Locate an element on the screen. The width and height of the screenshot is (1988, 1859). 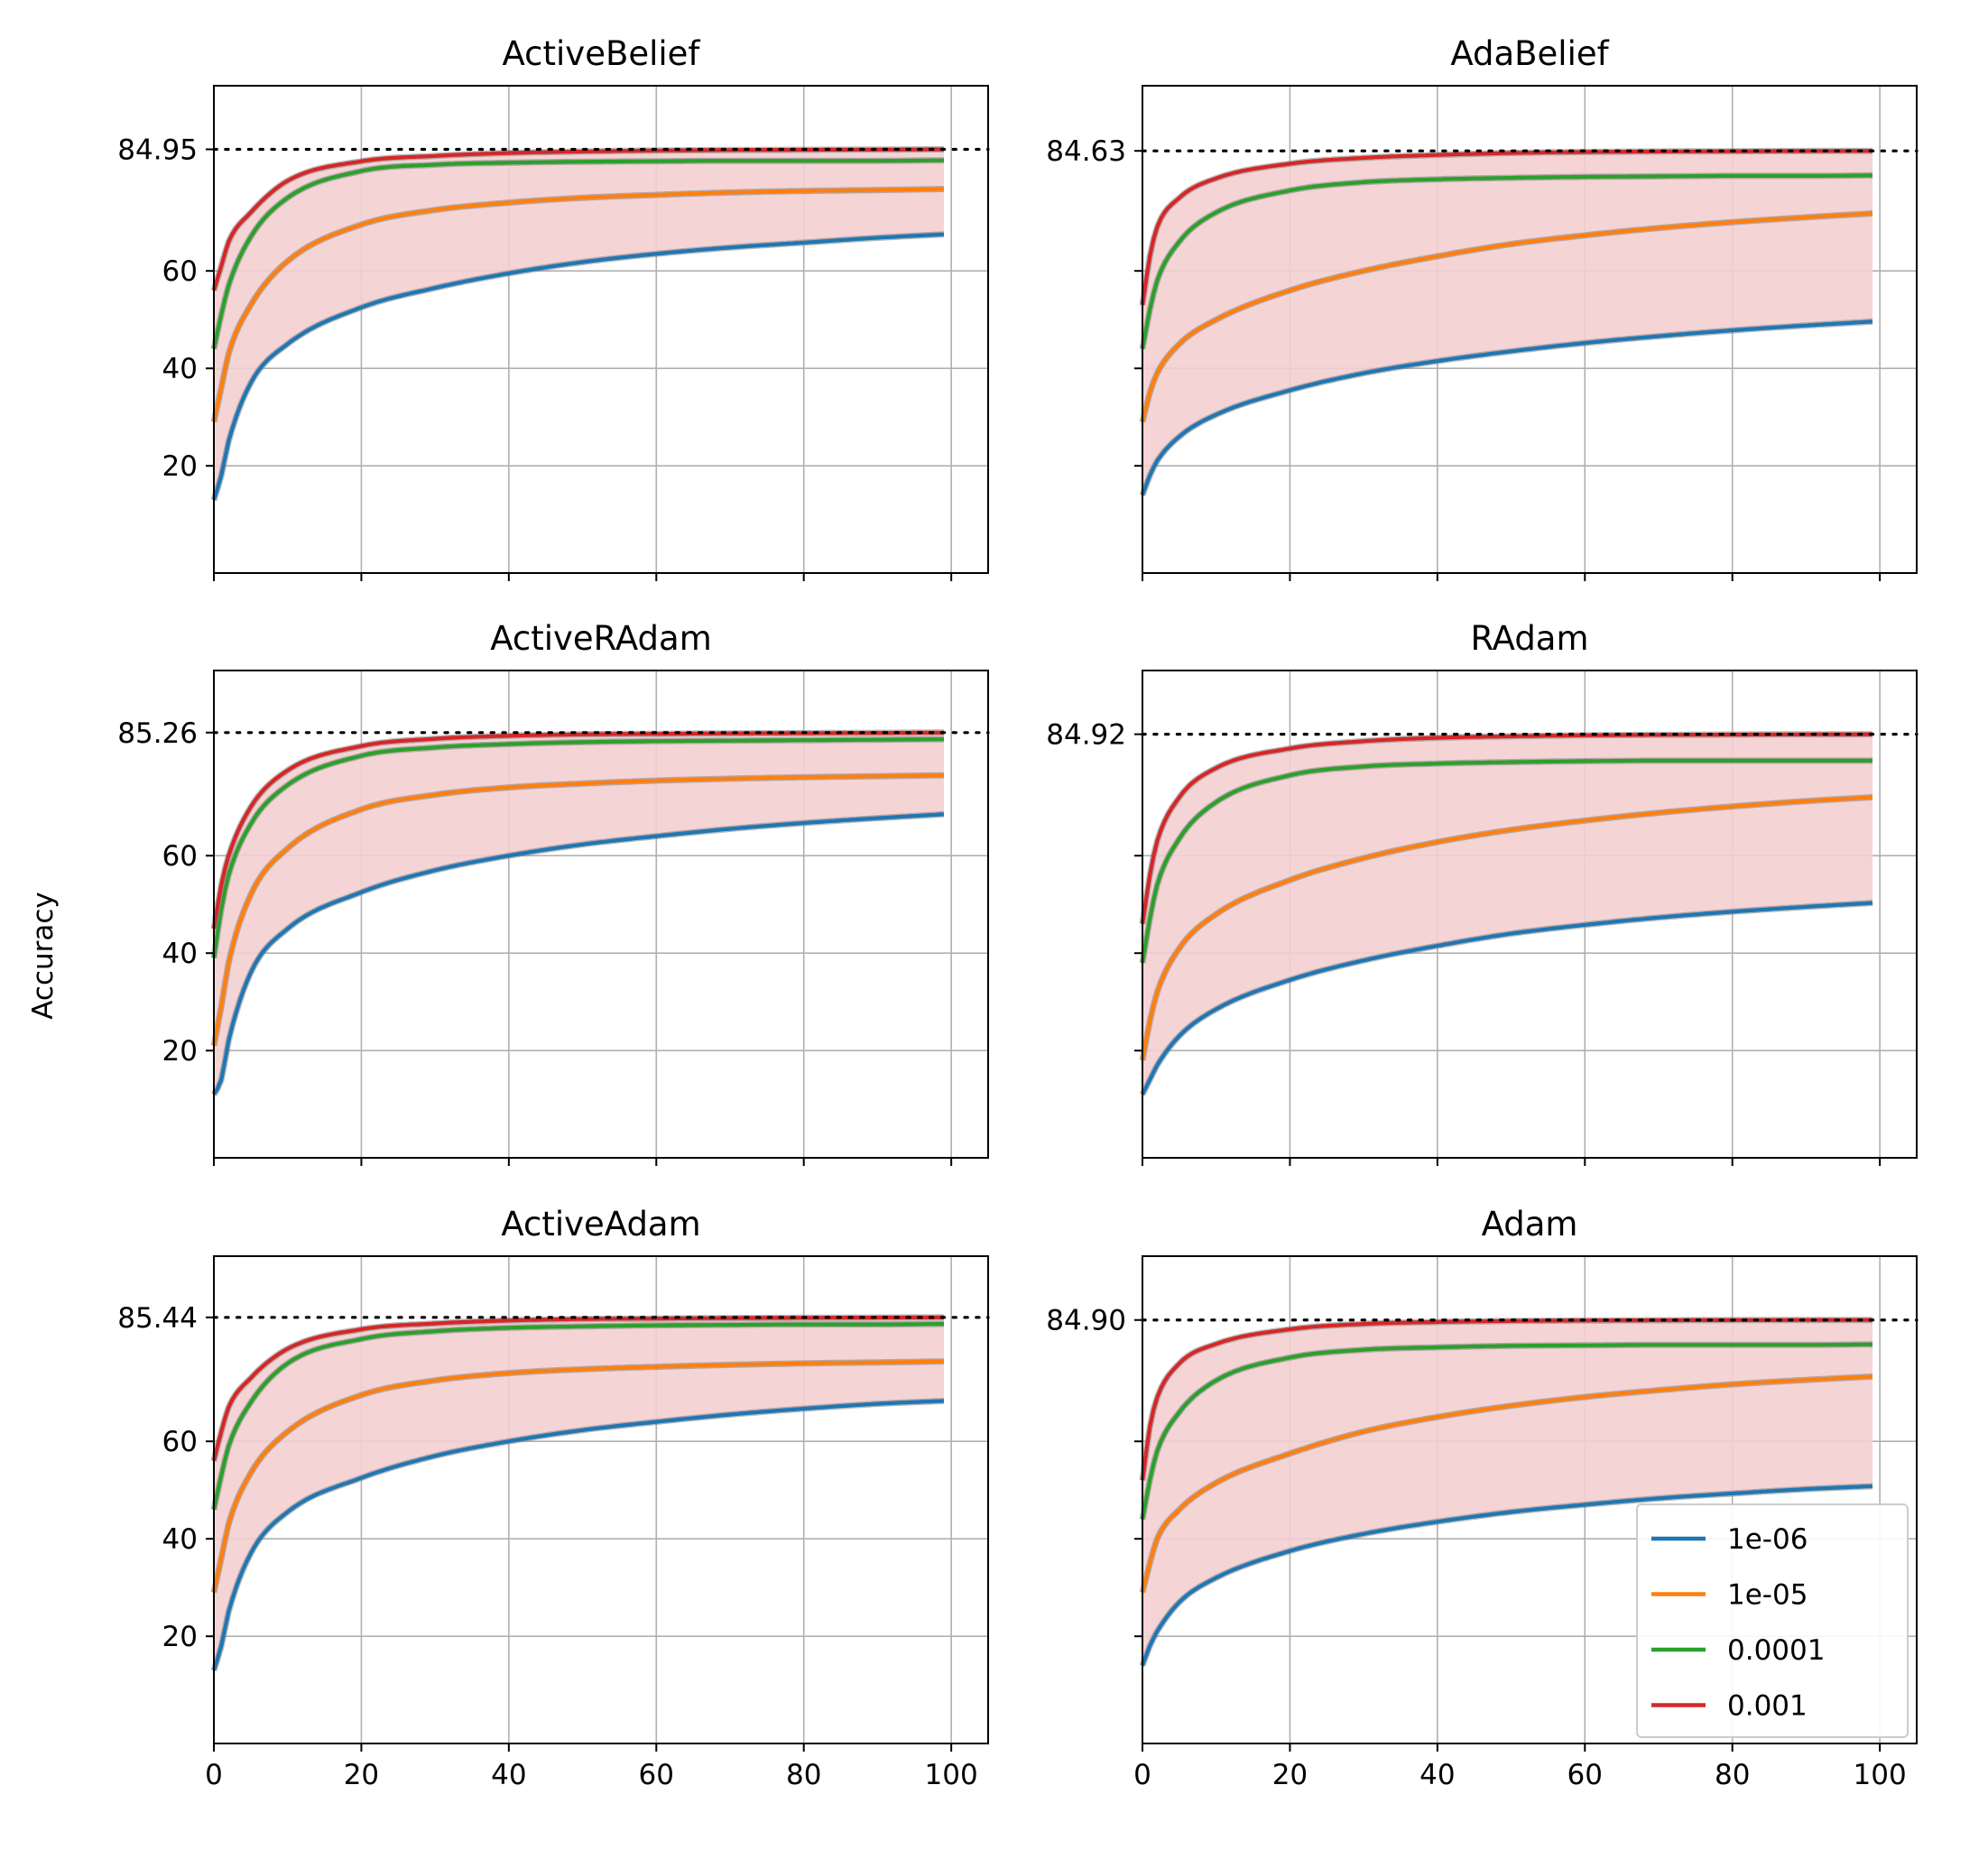
panel-activeradam: 20 40 60 85.26 ActiveRAdam is located at coordinates (553, 893).